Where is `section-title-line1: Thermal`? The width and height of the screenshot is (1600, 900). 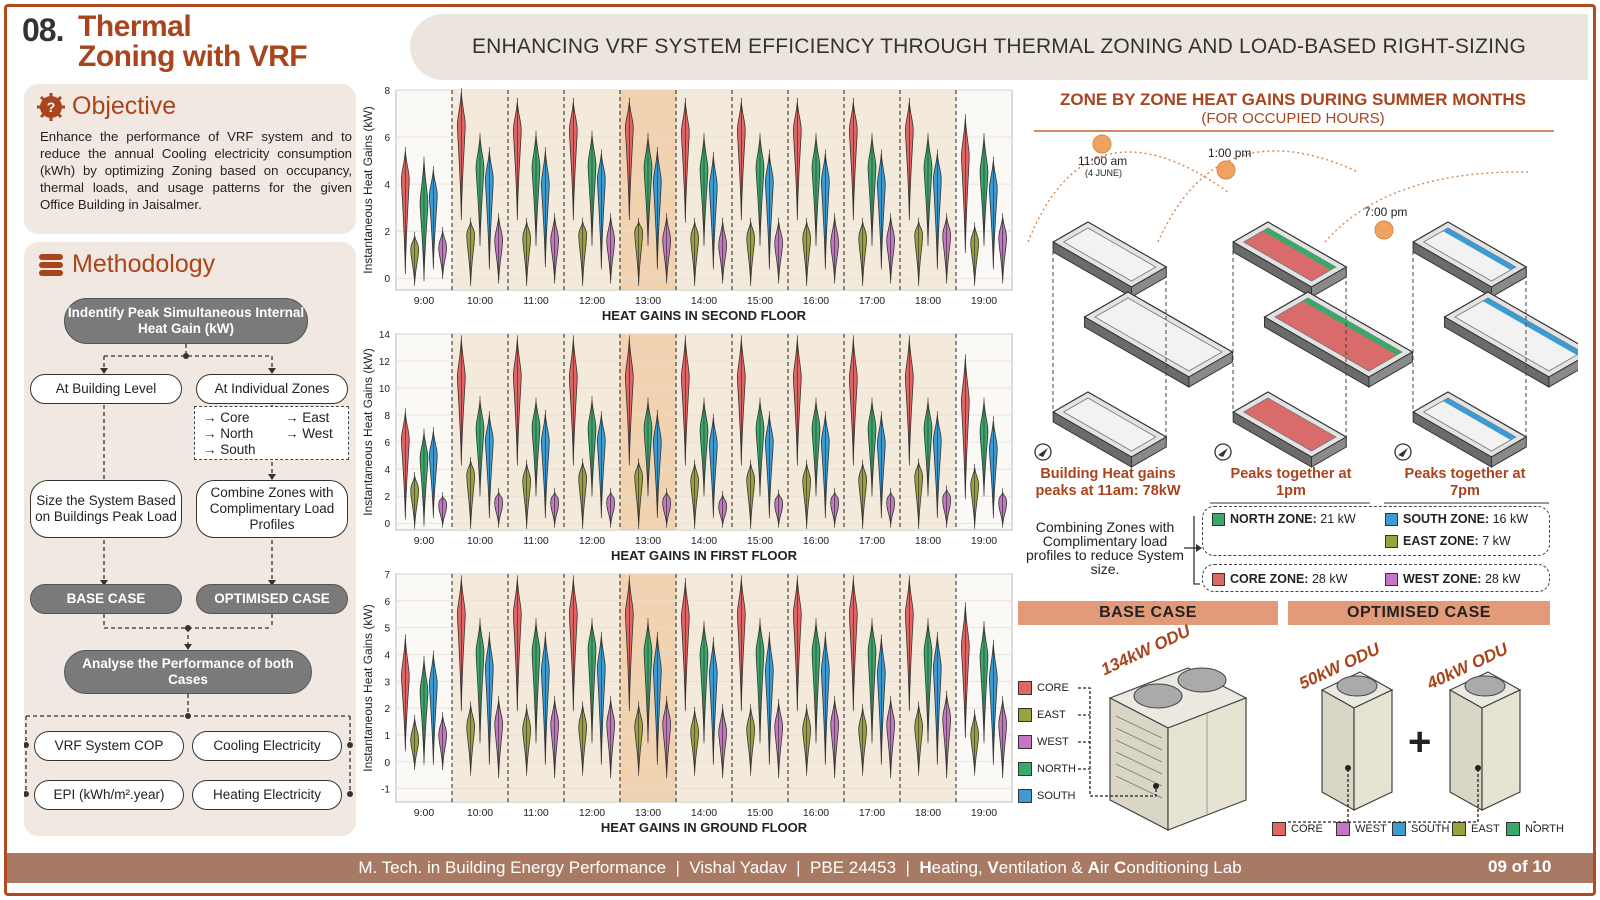 section-title-line1: Thermal is located at coordinates (135, 26).